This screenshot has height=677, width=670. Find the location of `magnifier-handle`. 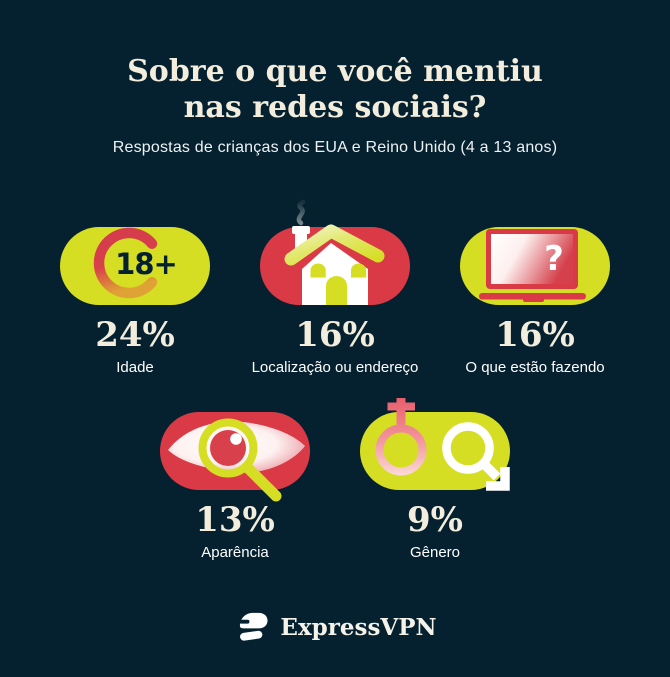

magnifier-handle is located at coordinates (261, 481).